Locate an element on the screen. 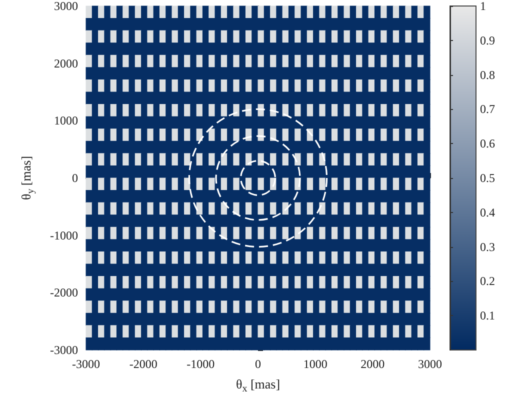  color-bar-label: 0.4 is located at coordinates (487, 212).